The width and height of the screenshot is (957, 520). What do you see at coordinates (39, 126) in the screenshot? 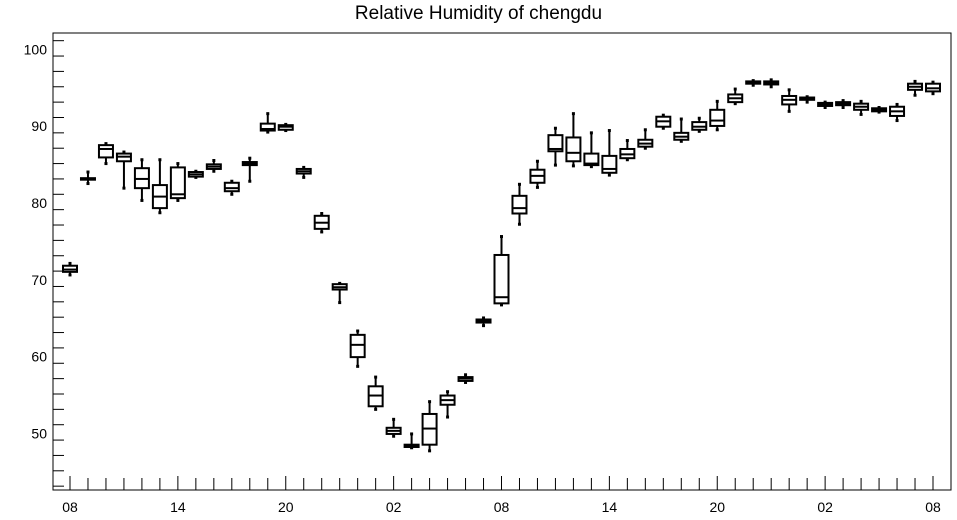
I see `y-tick-label: 90` at bounding box center [39, 126].